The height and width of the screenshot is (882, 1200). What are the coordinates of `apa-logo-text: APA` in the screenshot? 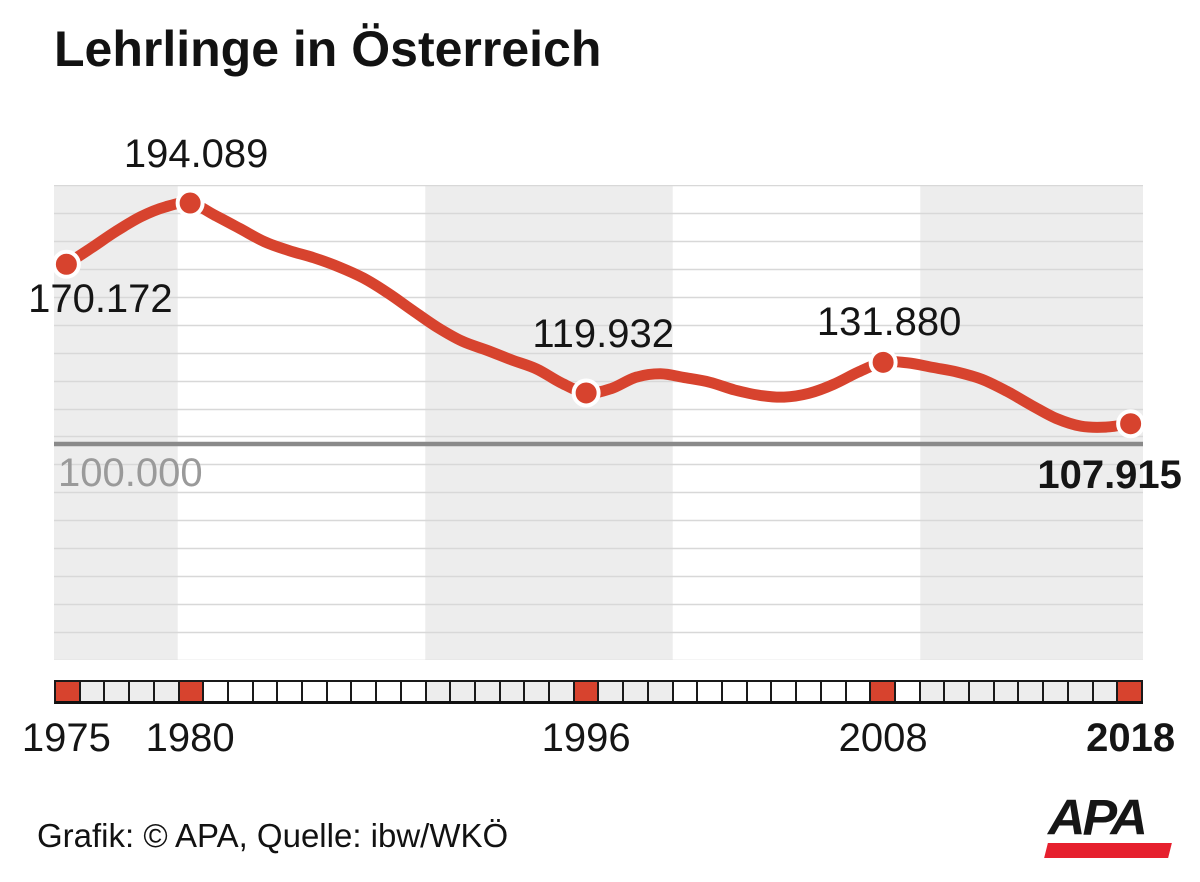 It's located at (1098, 818).